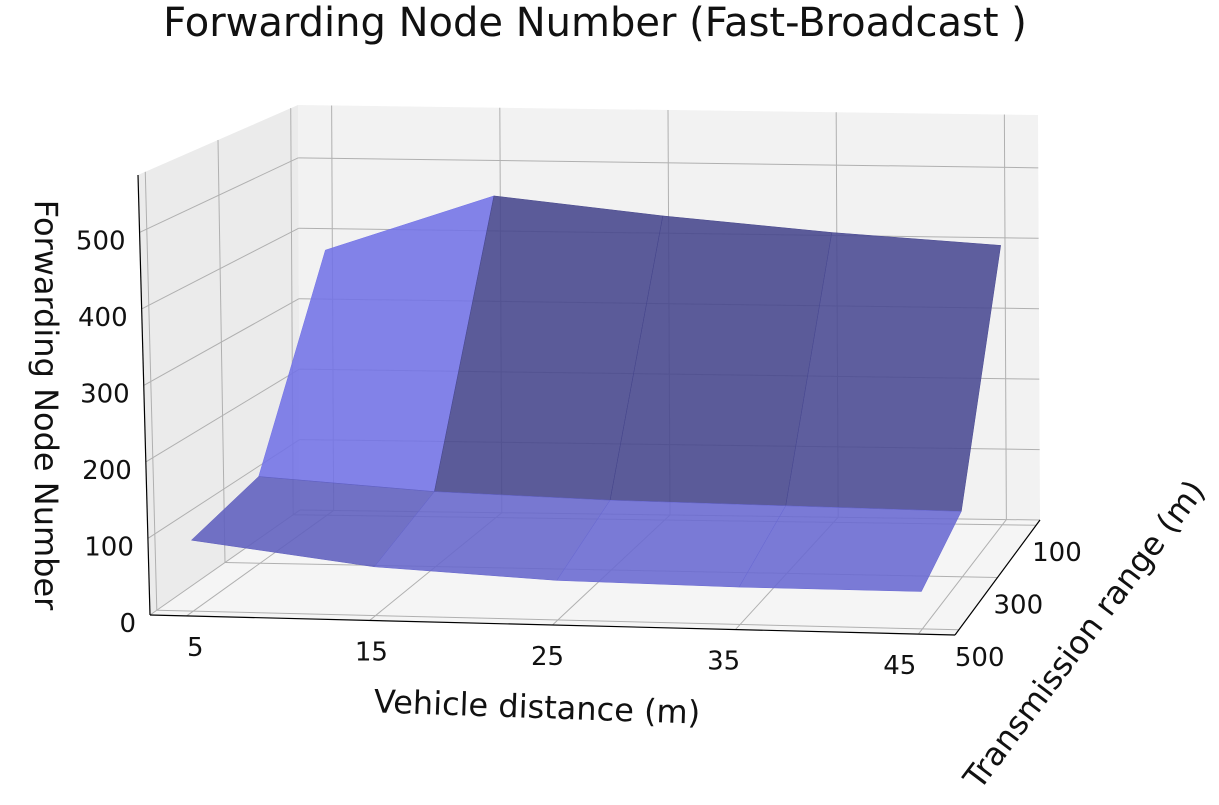  What do you see at coordinates (103, 318) in the screenshot?
I see `z-tick-label: 400` at bounding box center [103, 318].